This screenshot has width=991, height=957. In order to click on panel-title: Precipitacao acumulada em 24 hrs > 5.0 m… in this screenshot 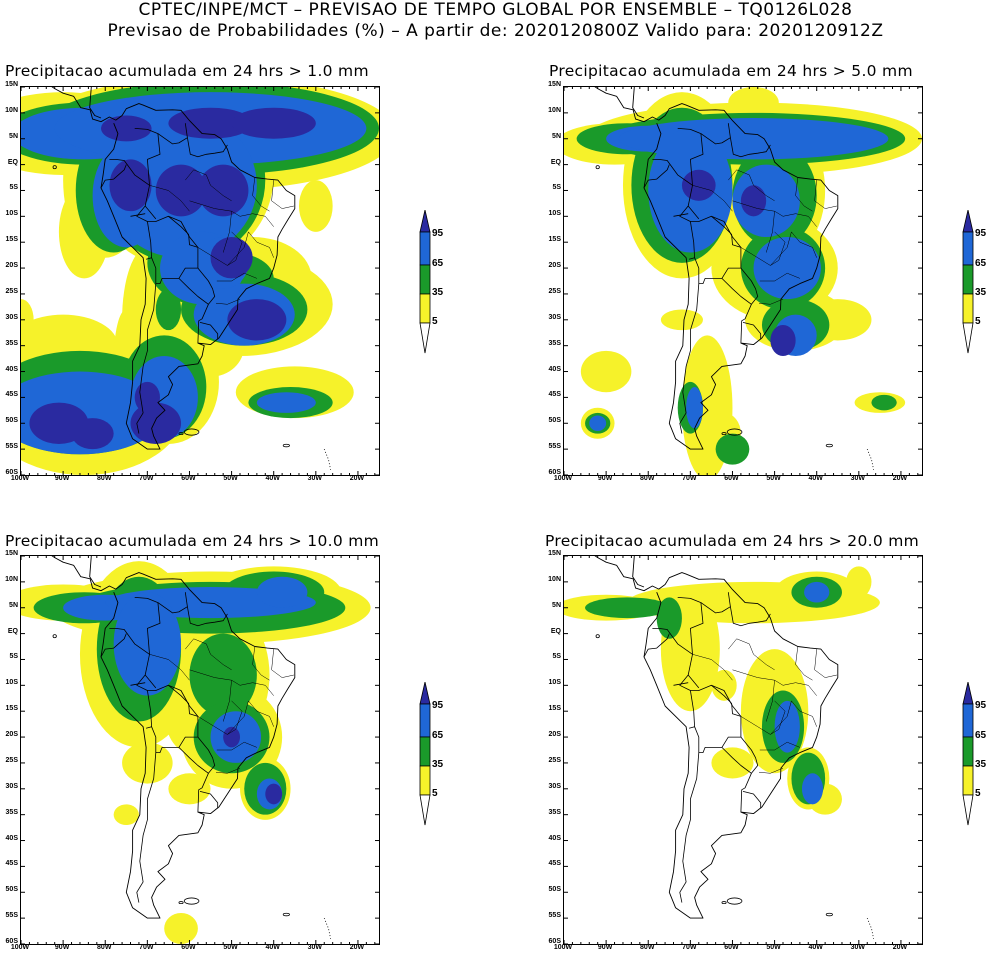, I will do `click(731, 71)`.